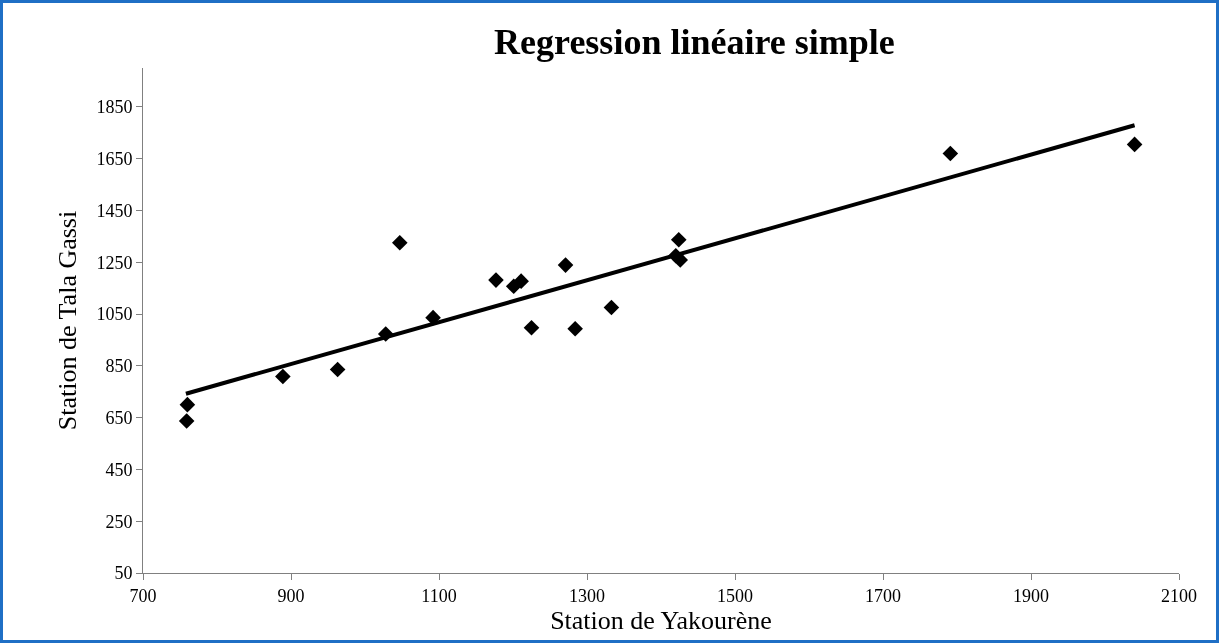  I want to click on chart-title: Regression linéaire simple, so click(694, 41).